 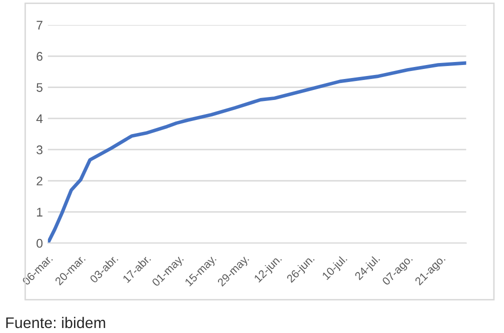 What do you see at coordinates (39, 181) in the screenshot?
I see `y-tick-label: 2` at bounding box center [39, 181].